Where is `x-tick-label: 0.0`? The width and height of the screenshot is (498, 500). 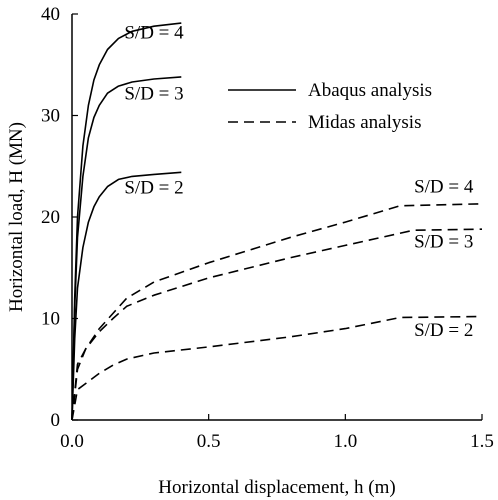 x-tick-label: 0.0 is located at coordinates (72, 441).